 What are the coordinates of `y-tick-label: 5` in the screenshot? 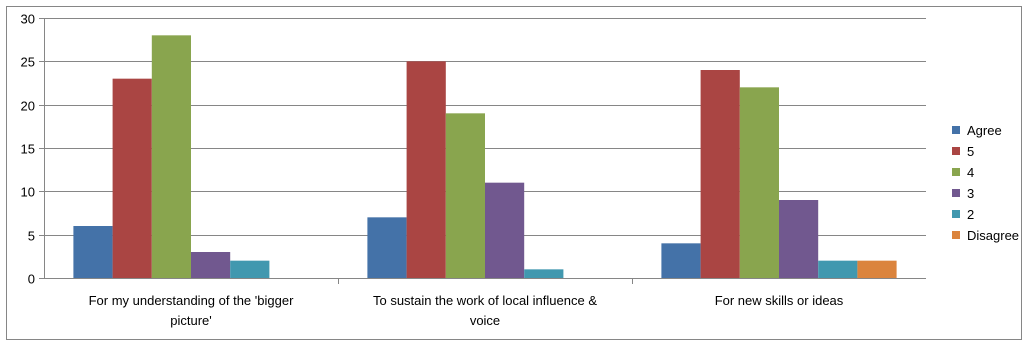 It's located at (31, 236).